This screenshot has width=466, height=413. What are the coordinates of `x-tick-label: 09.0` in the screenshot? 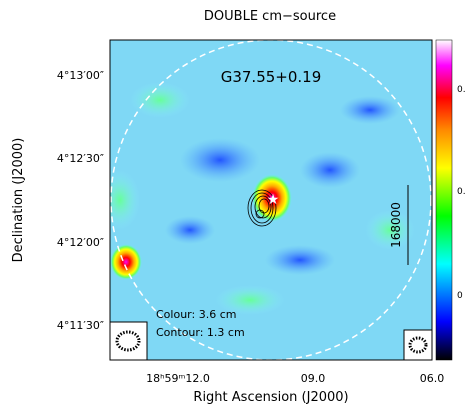 It's located at (313, 378).